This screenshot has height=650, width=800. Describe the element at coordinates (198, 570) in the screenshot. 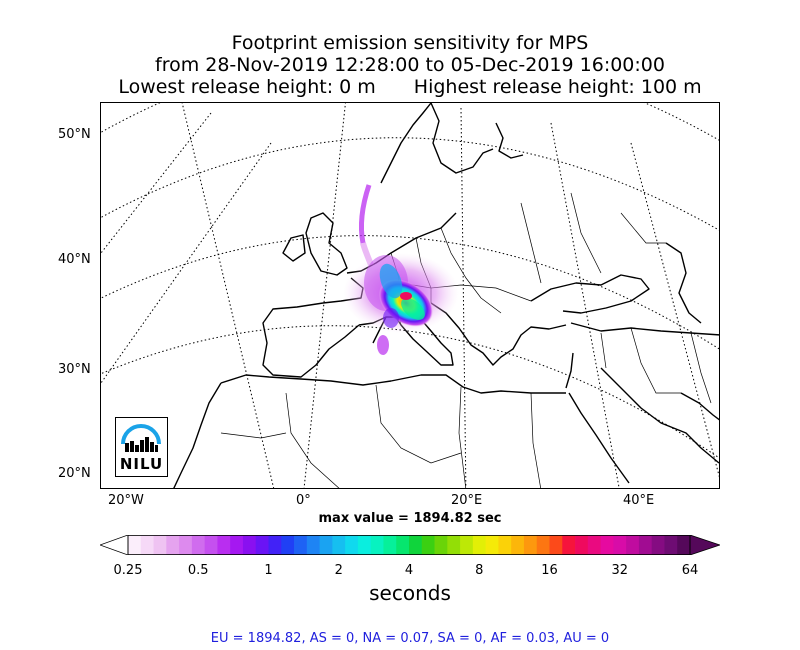

I see `colorbar-tick-label: 0.5` at that location.